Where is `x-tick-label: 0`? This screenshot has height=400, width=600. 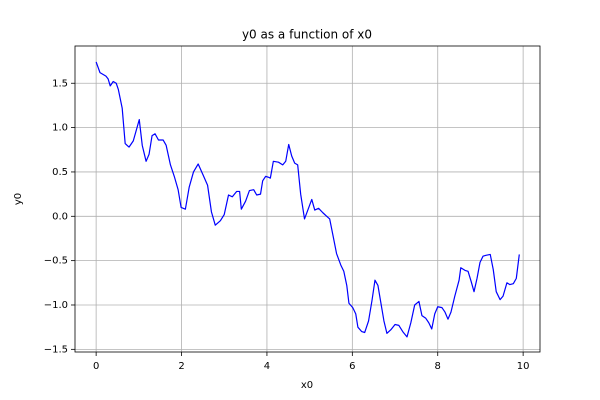 x-tick-label: 0 is located at coordinates (96, 366).